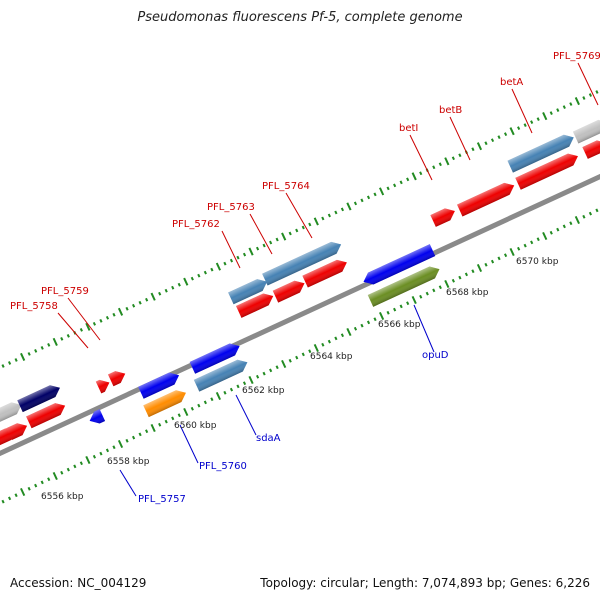  What do you see at coordinates (62, 497) in the screenshot?
I see `kbp-label: 6556 kbp` at bounding box center [62, 497].